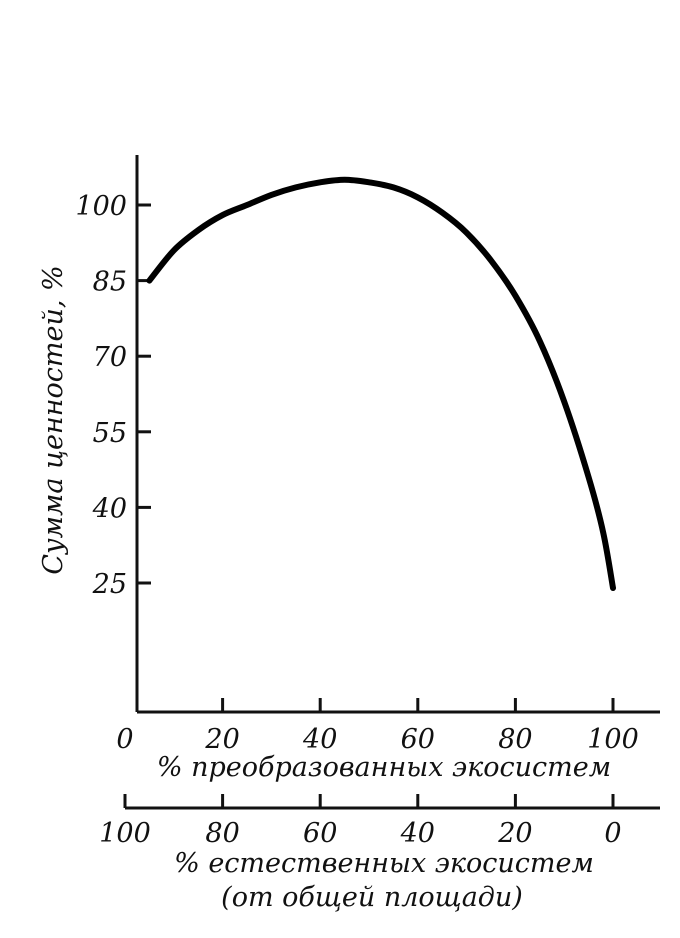 Image resolution: width=680 pixels, height=938 pixels. What do you see at coordinates (320, 833) in the screenshot?
I see `secondary-x-tick-label: 60` at bounding box center [320, 833].